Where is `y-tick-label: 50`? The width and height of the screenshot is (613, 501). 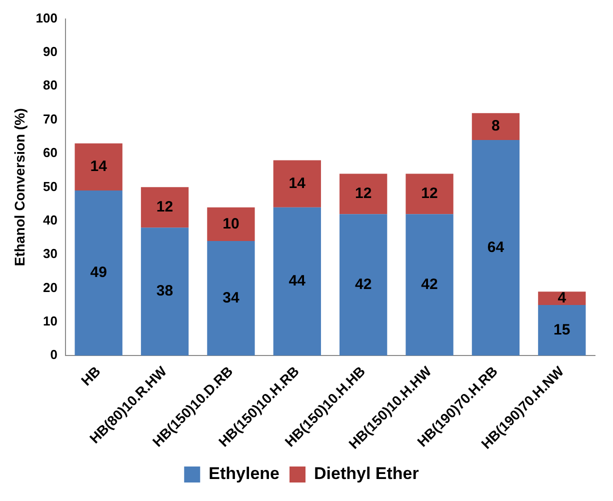 y-tick-label: 50 is located at coordinates (50, 186).